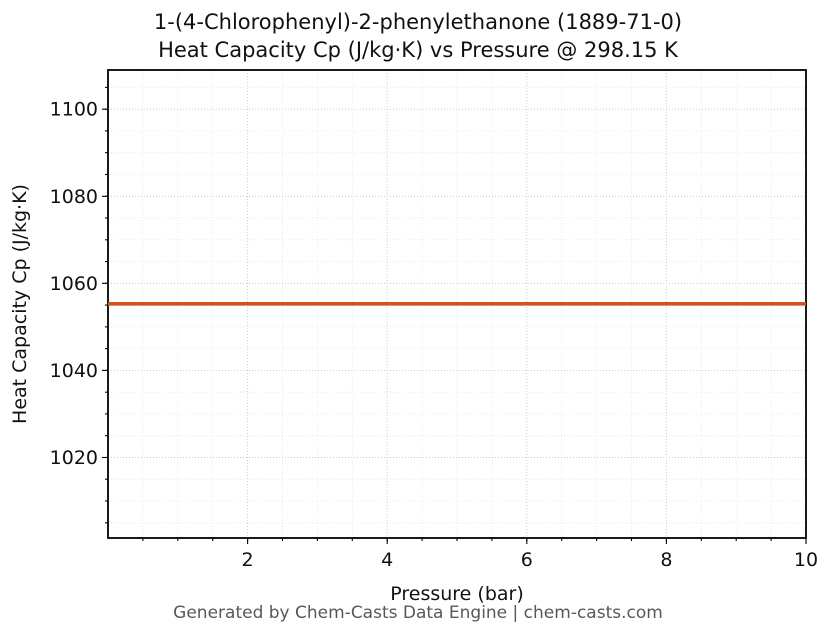  I want to click on y-tick-label: 1100, so click(74, 110).